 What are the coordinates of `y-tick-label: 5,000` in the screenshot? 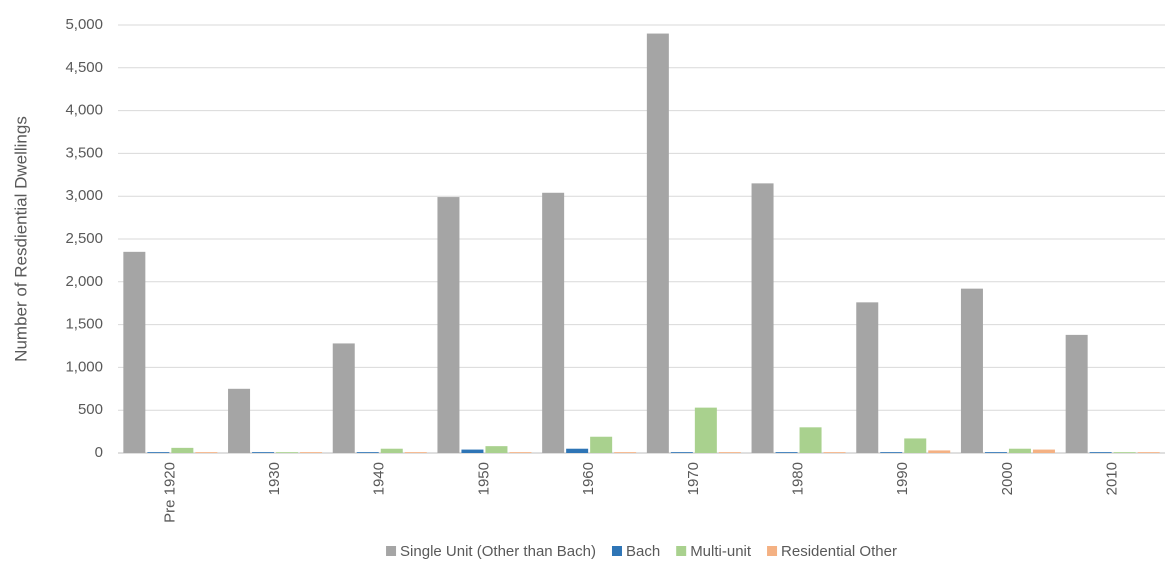 It's located at (84, 24).